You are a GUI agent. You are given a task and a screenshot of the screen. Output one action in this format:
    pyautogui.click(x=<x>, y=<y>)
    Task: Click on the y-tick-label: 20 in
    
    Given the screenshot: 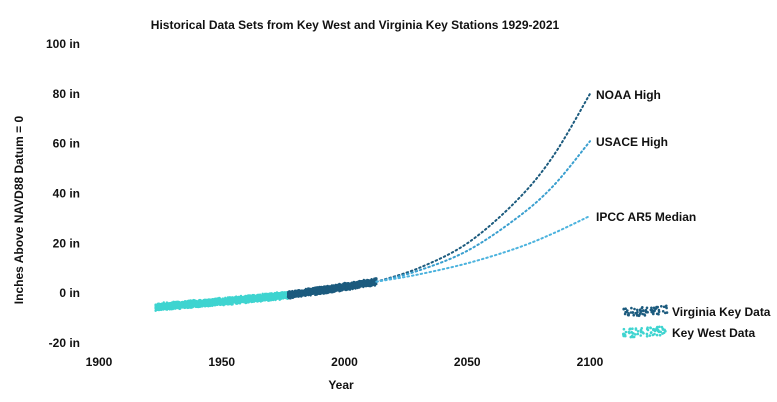 What is the action you would take?
    pyautogui.click(x=66, y=243)
    